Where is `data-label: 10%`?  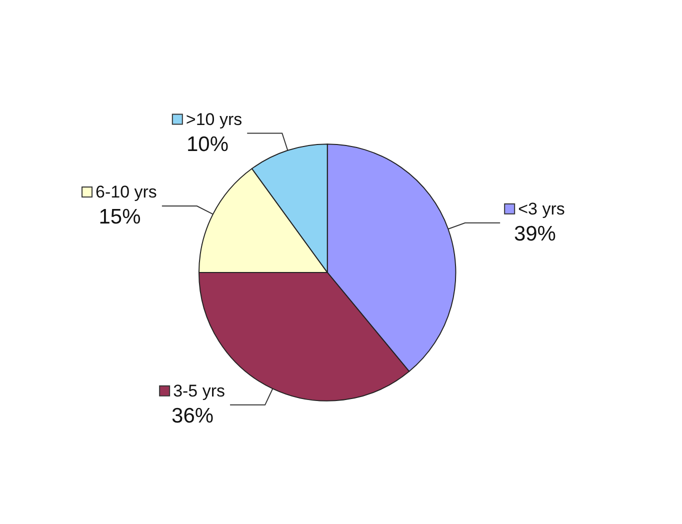 data-label: 10% is located at coordinates (207, 144).